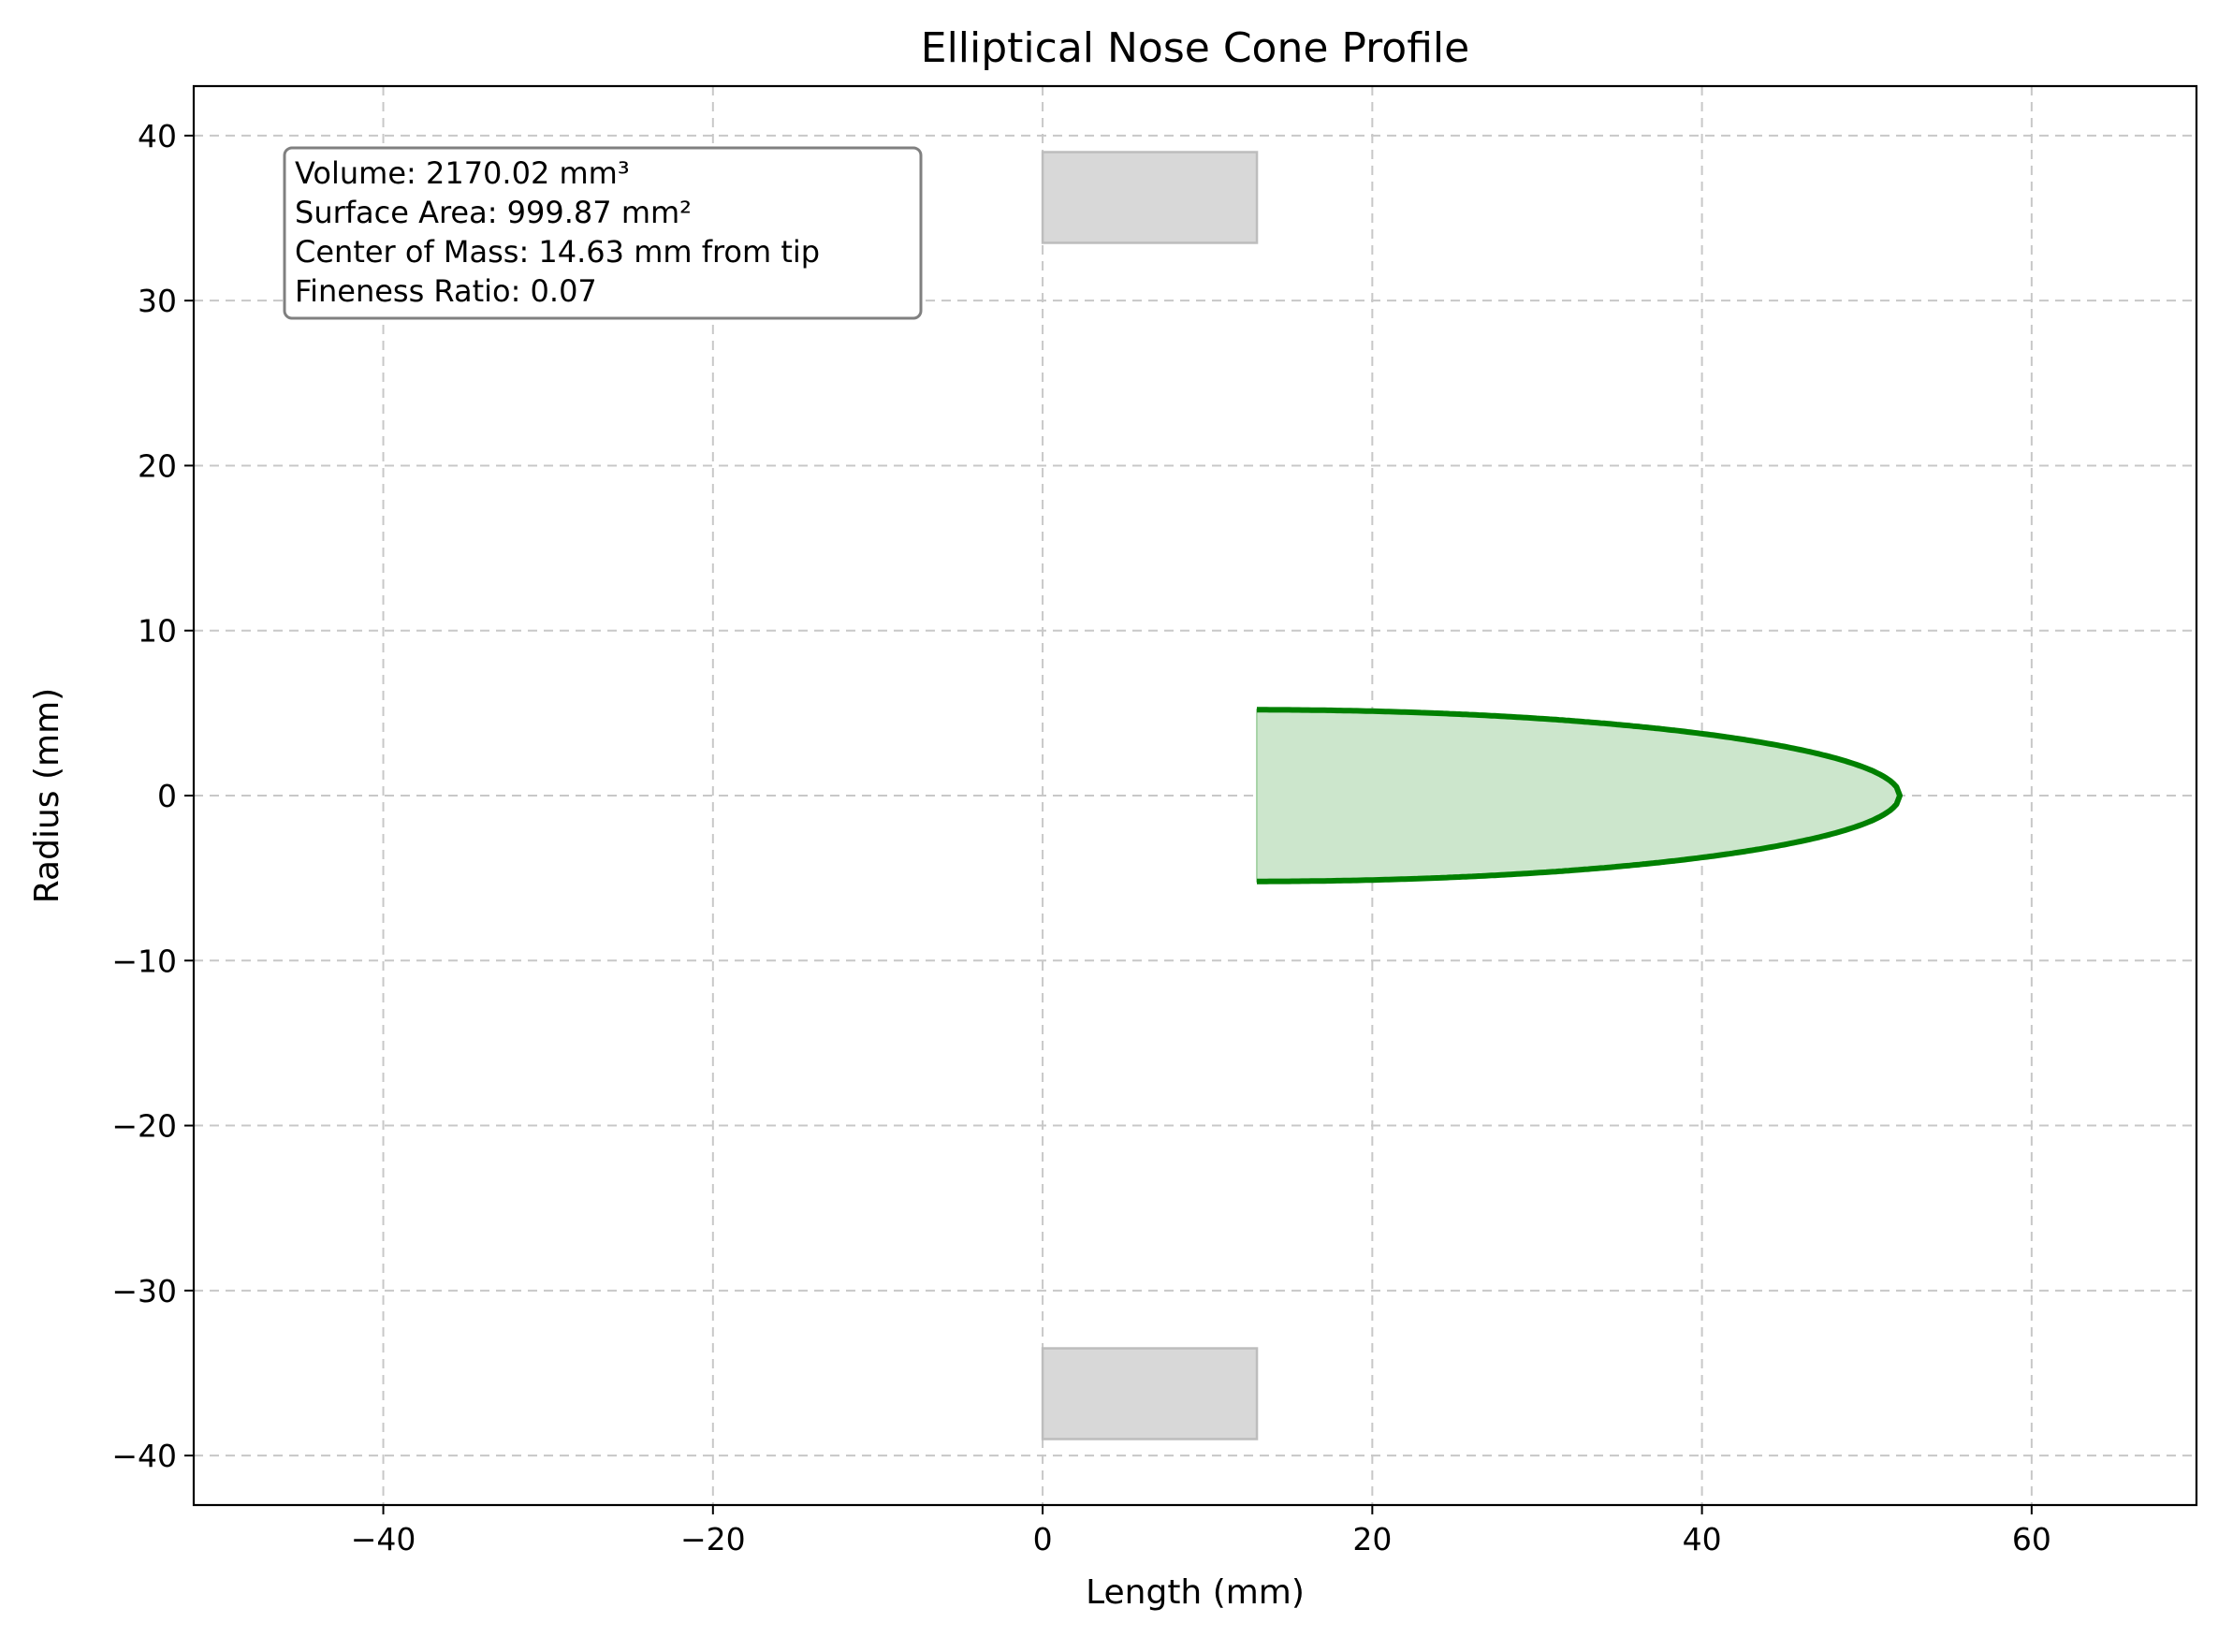  Describe the element at coordinates (158, 136) in the screenshot. I see `y-tick-label: 40` at that location.